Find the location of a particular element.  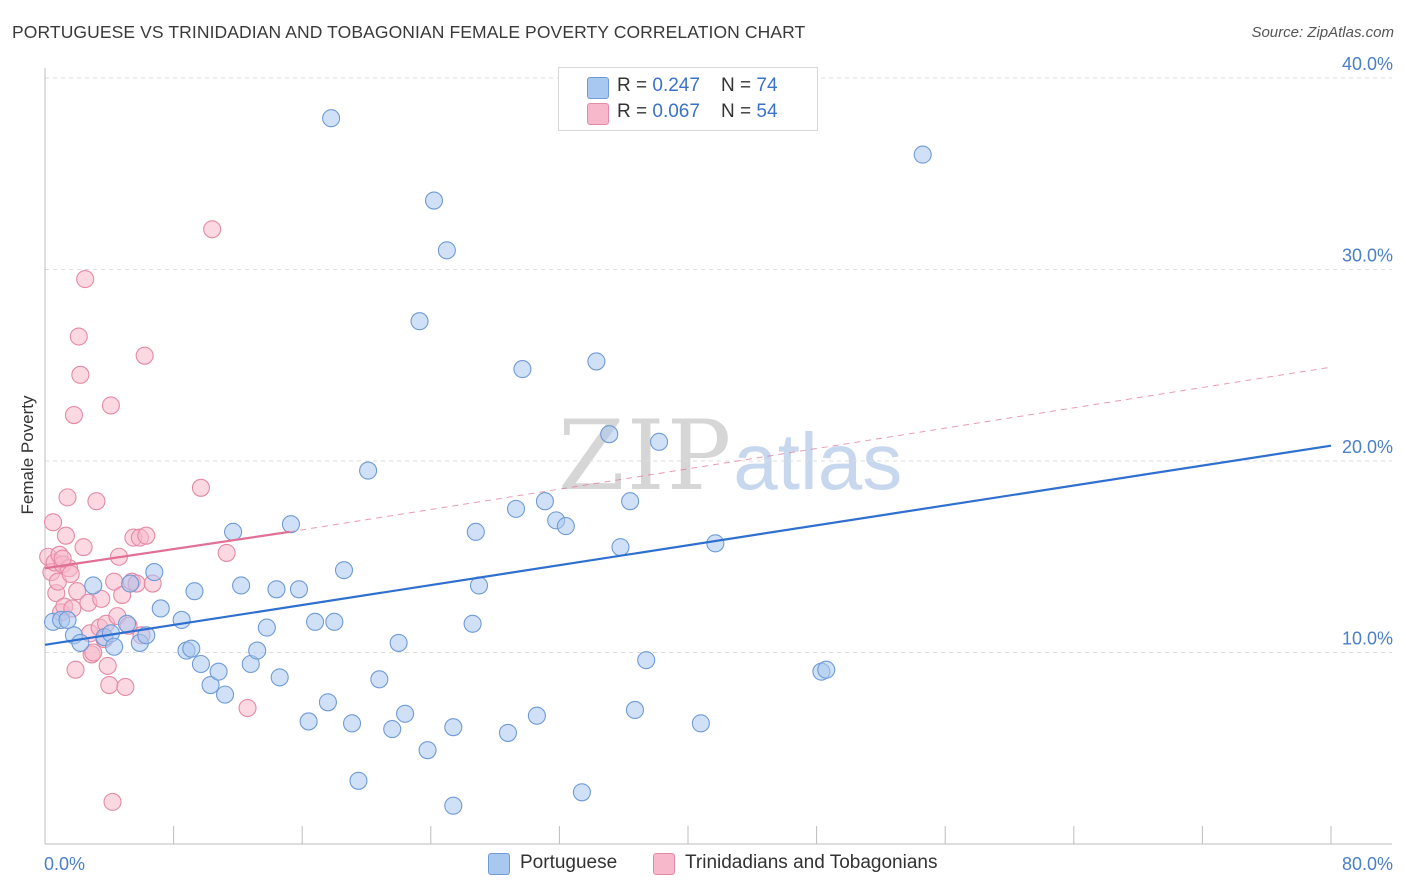

legend-swatch-portuguese is located at coordinates (598, 88).